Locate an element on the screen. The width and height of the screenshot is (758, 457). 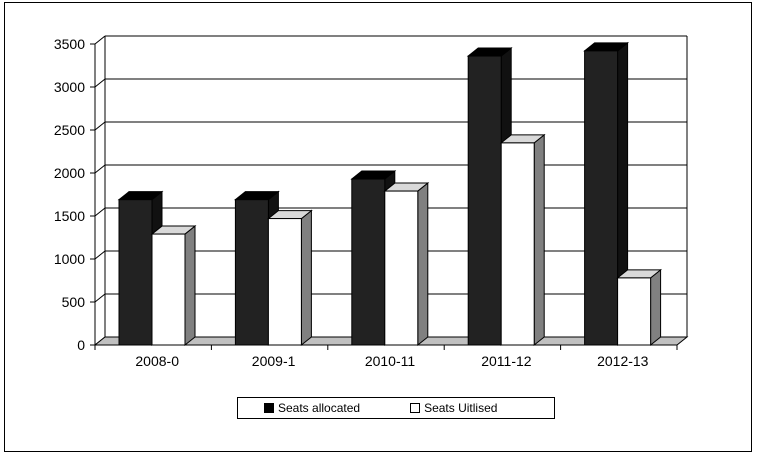
x-tick-label-2: 2010-11 is located at coordinates (390, 361).